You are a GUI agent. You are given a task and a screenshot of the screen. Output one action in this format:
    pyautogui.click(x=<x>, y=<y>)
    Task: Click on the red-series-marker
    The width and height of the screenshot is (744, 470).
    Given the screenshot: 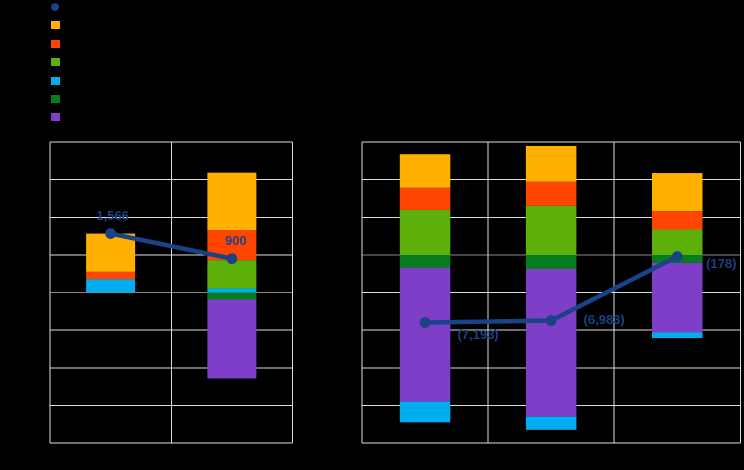 What is the action you would take?
    pyautogui.click(x=55, y=43)
    